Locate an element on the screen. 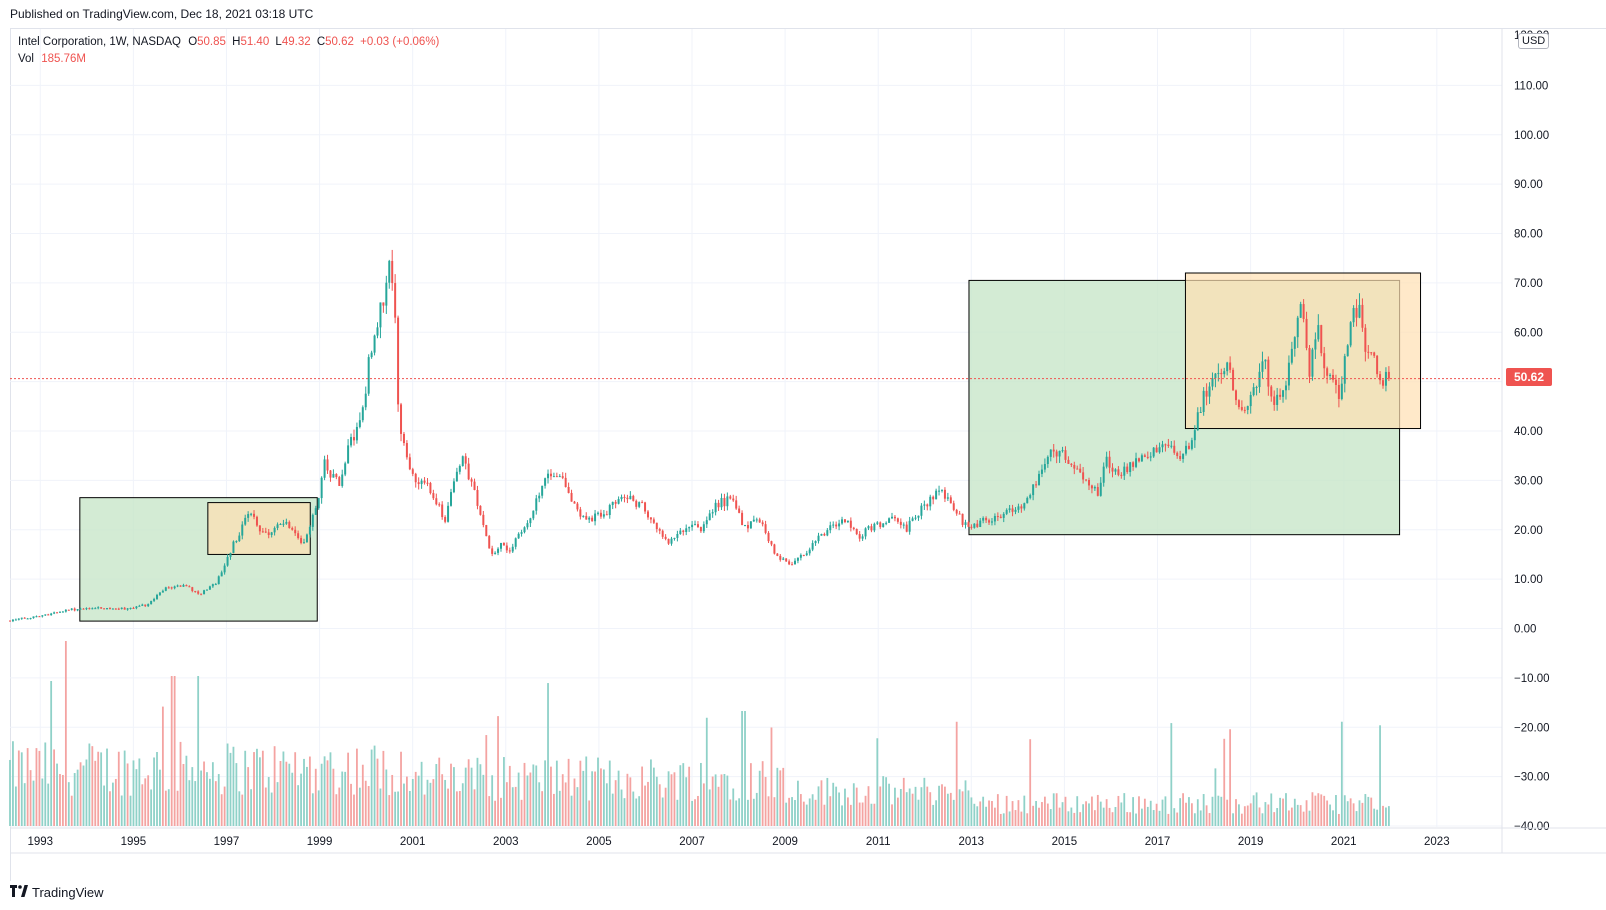 This screenshot has height=910, width=1606. tradingview-logo: TradingView is located at coordinates (57, 892).